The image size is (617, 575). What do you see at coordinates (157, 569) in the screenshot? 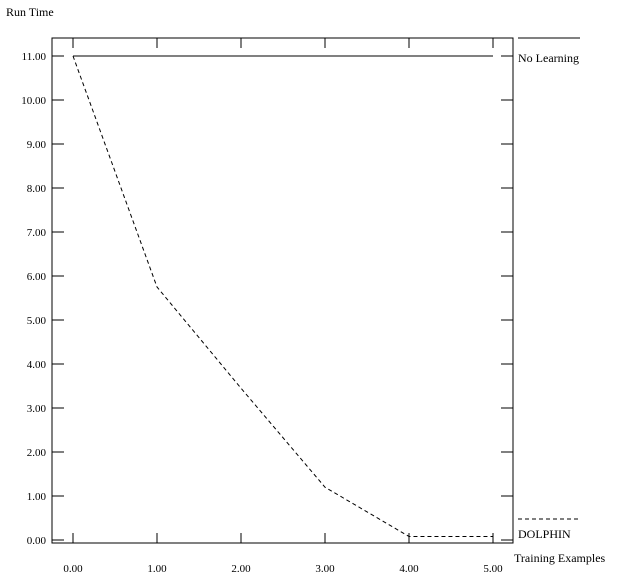
I see `x-tick-label: 1.00` at bounding box center [157, 569].